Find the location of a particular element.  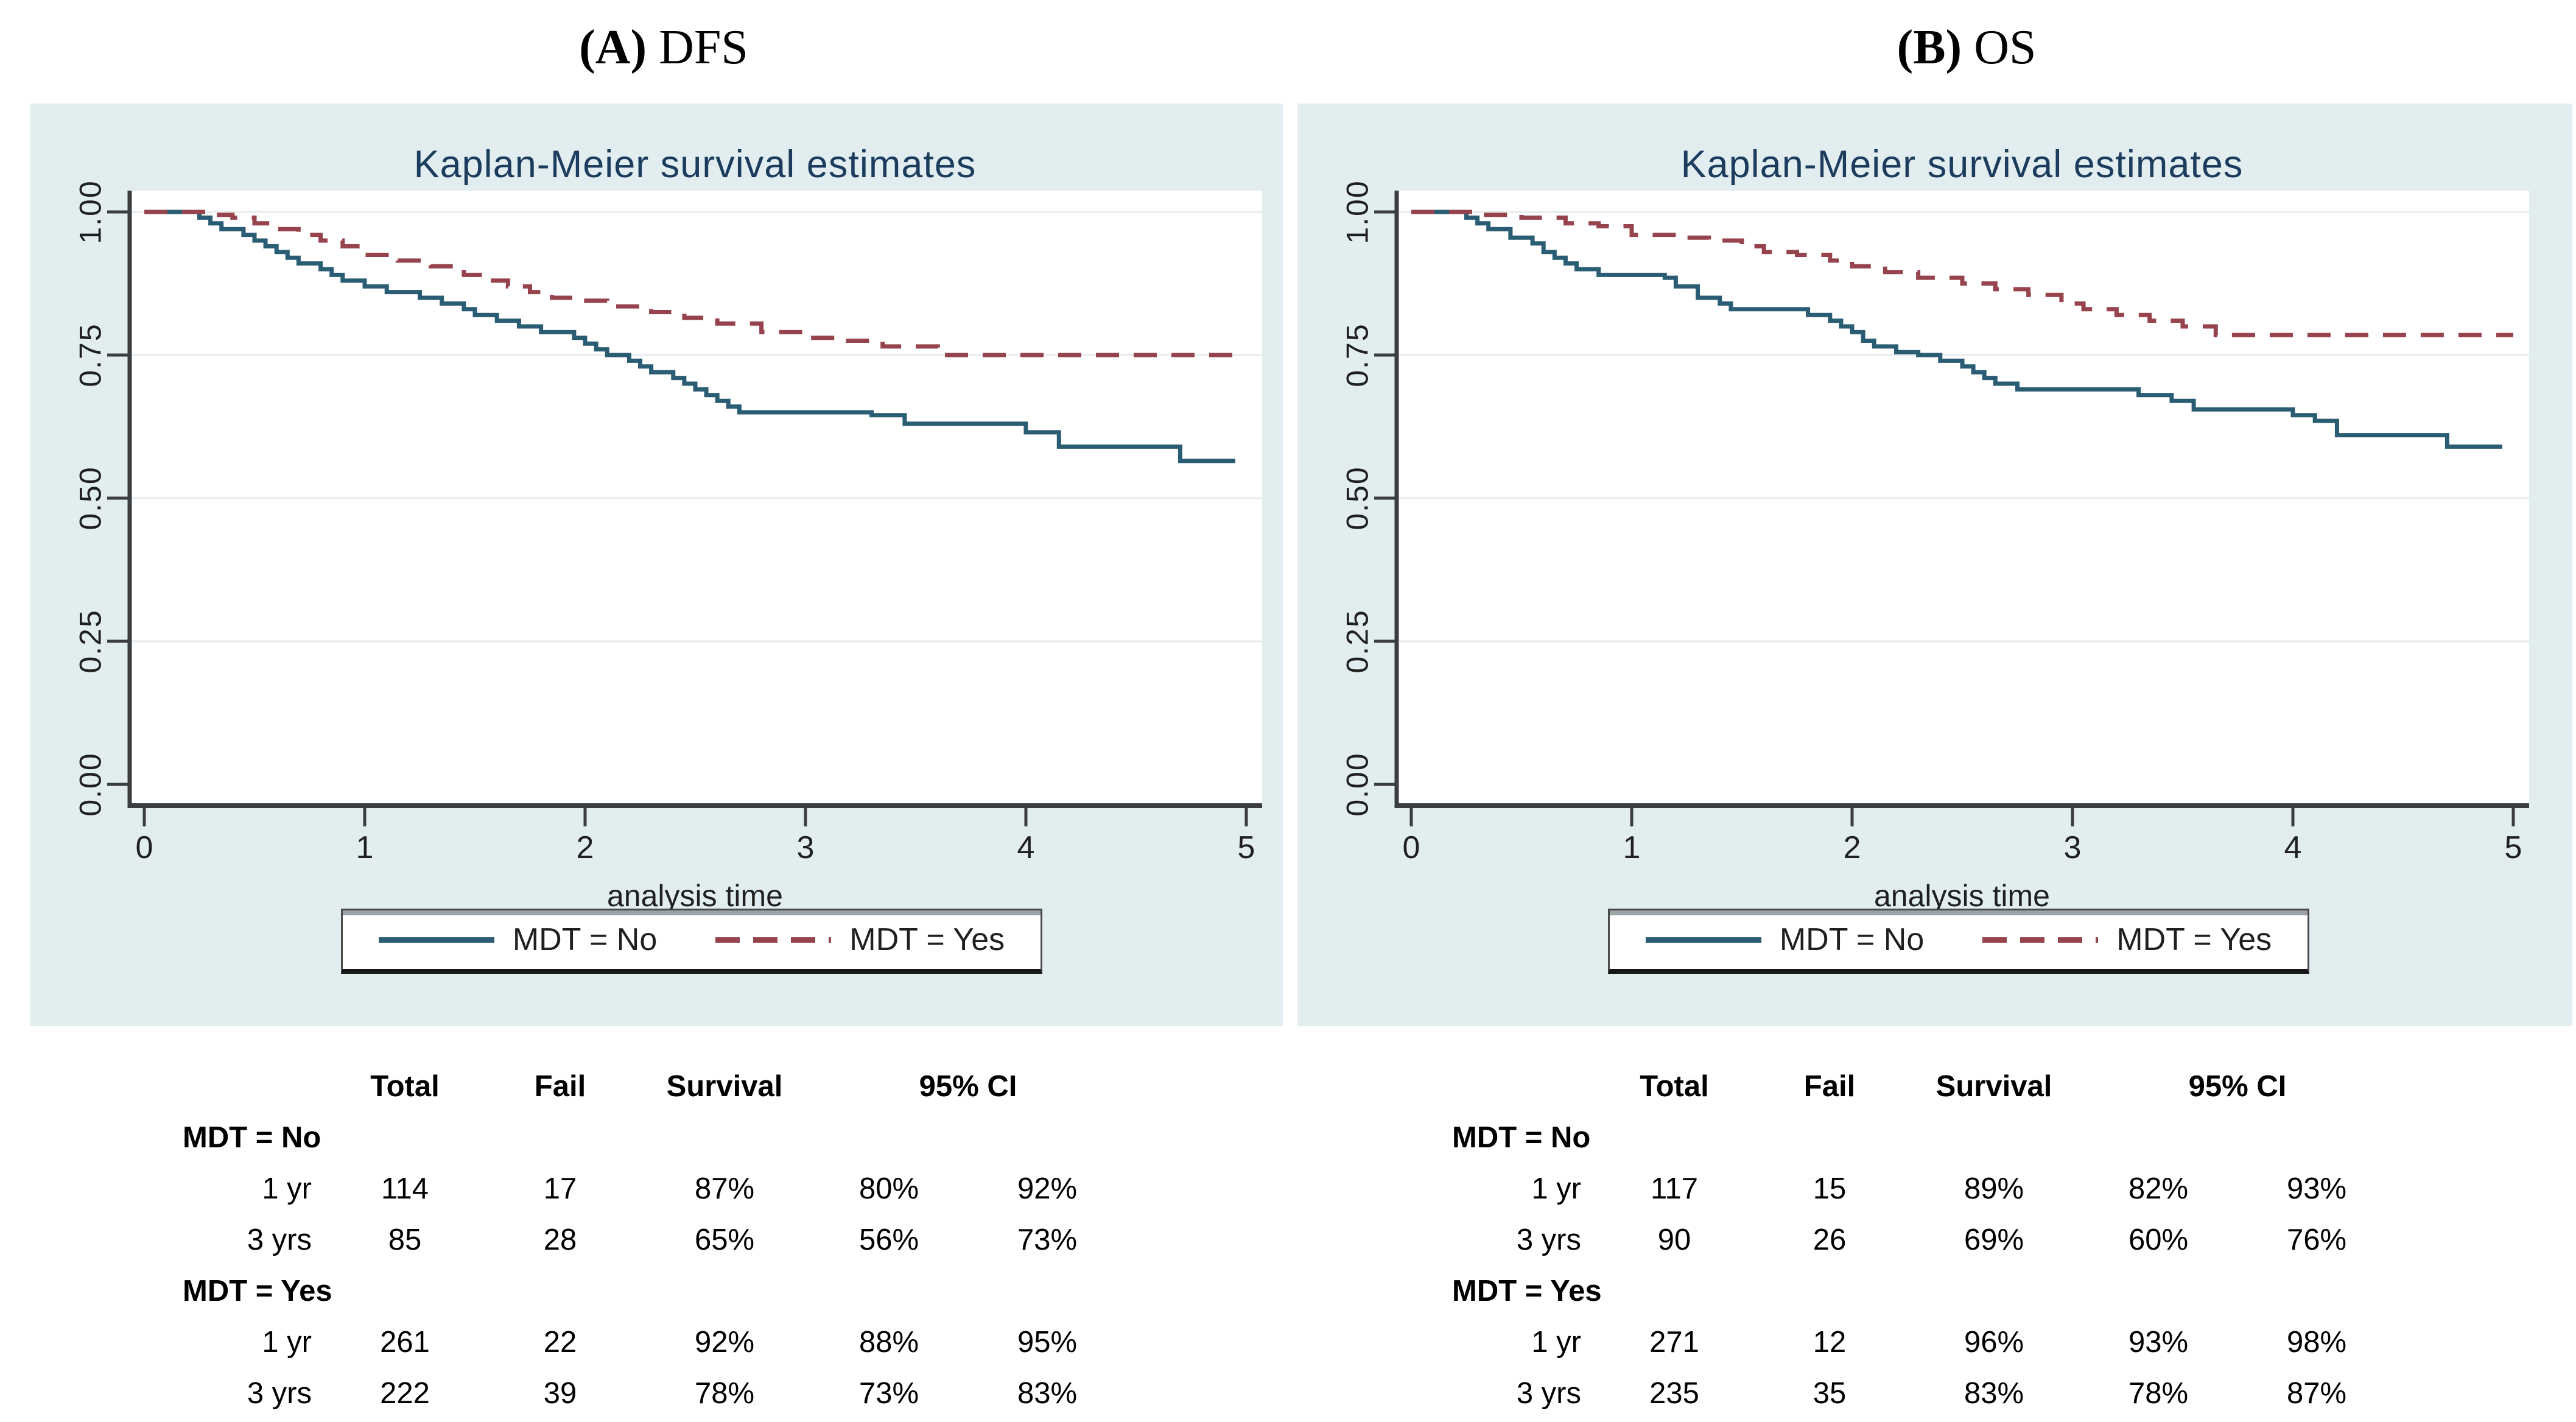

panel-b-caption-label: OS is located at coordinates (2005, 48).